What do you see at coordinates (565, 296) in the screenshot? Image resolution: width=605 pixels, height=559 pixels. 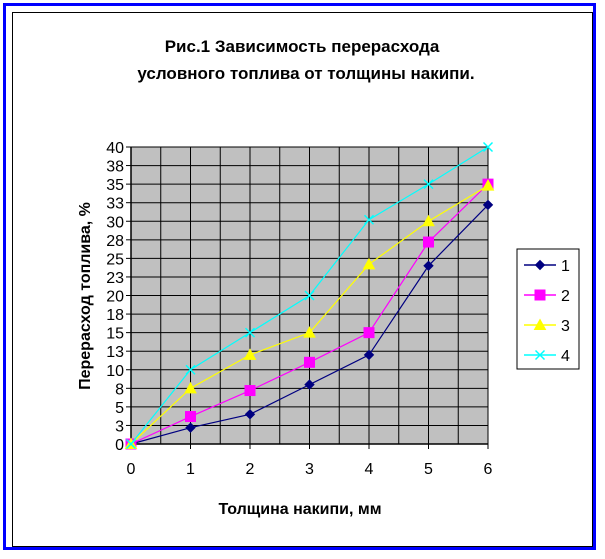 I see `legend-label-2: 2` at bounding box center [565, 296].